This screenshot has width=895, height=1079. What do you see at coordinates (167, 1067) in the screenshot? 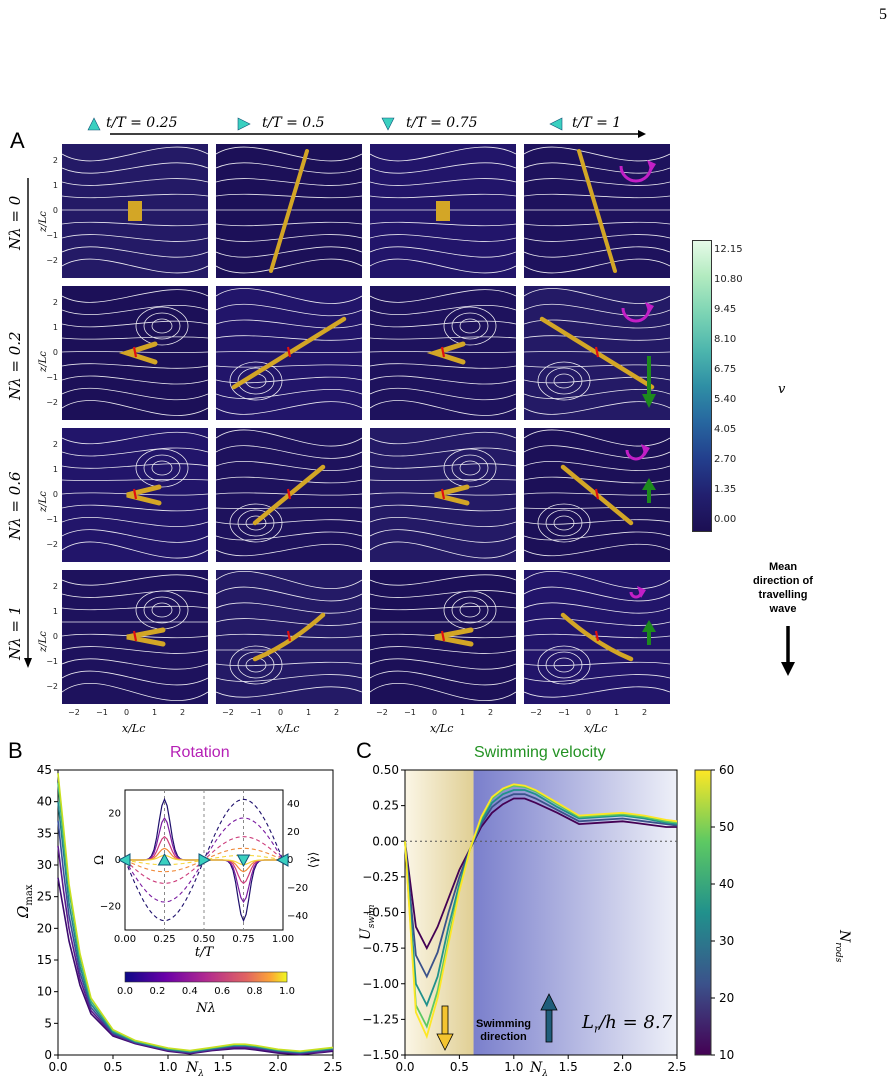
I see `x-tick-label: 1.0` at bounding box center [167, 1067].